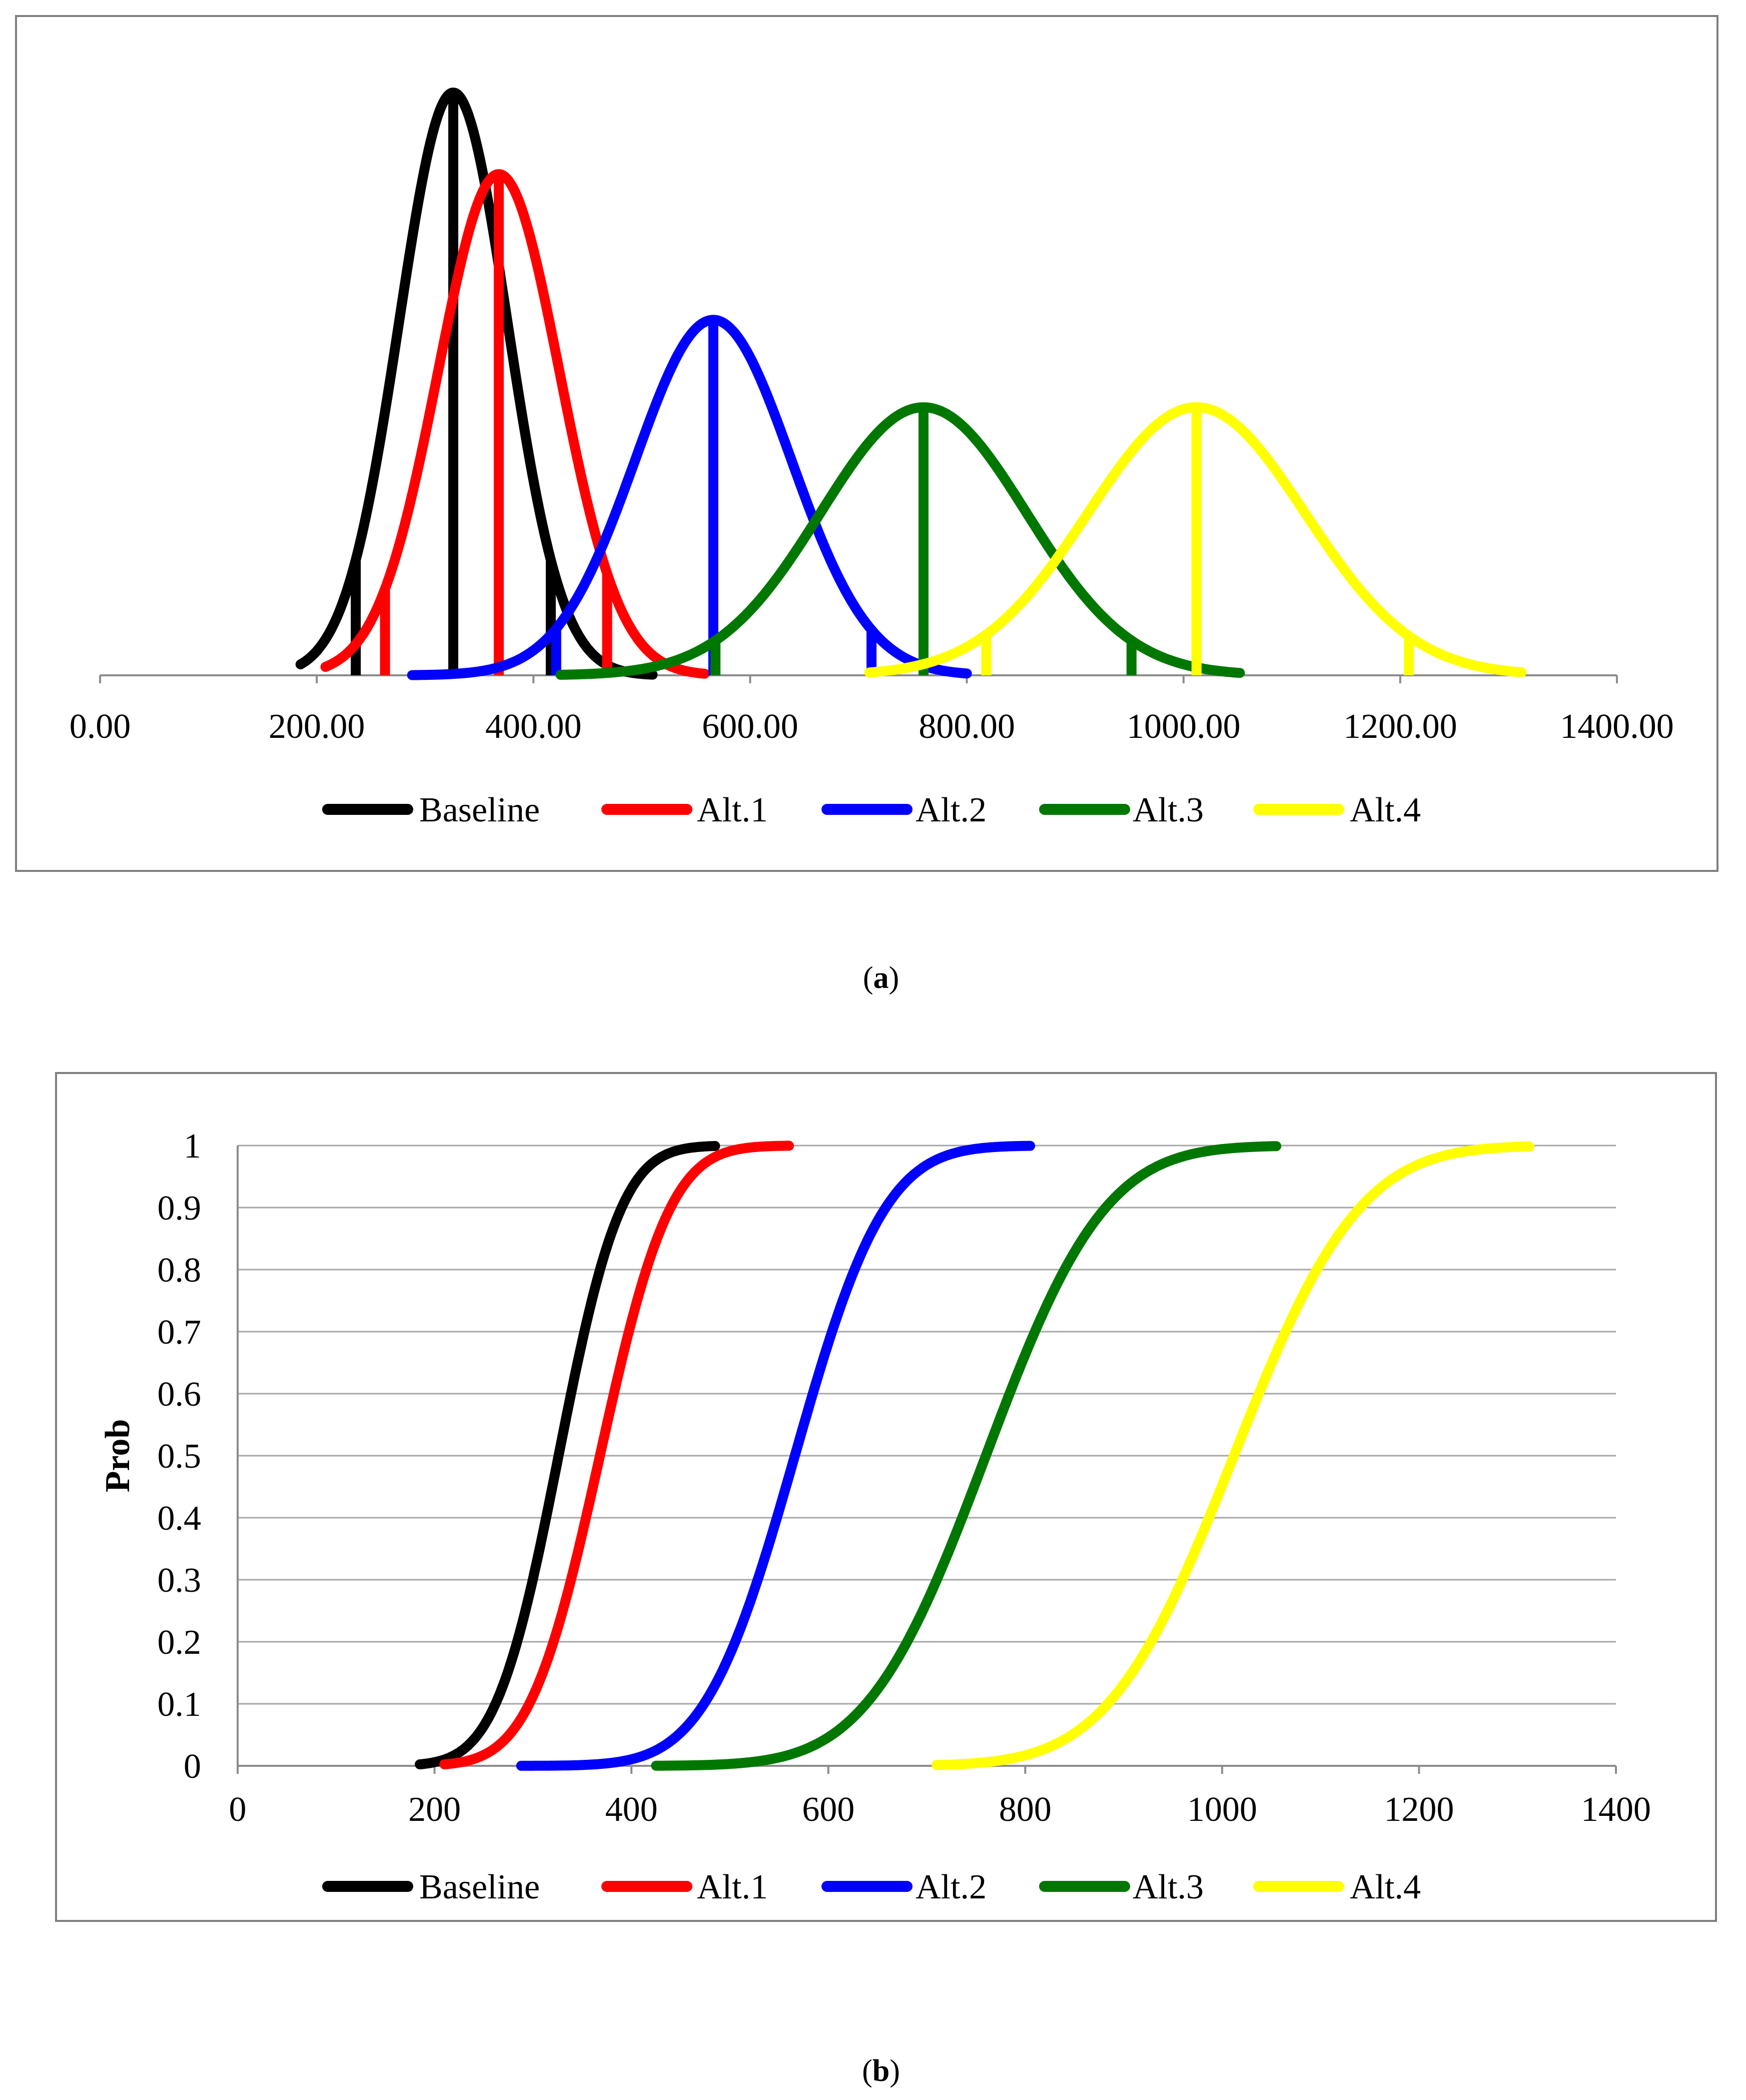 The image size is (1746, 2100). Describe the element at coordinates (180, 1332) in the screenshot. I see `b-y-tick-label: 0.7` at that location.